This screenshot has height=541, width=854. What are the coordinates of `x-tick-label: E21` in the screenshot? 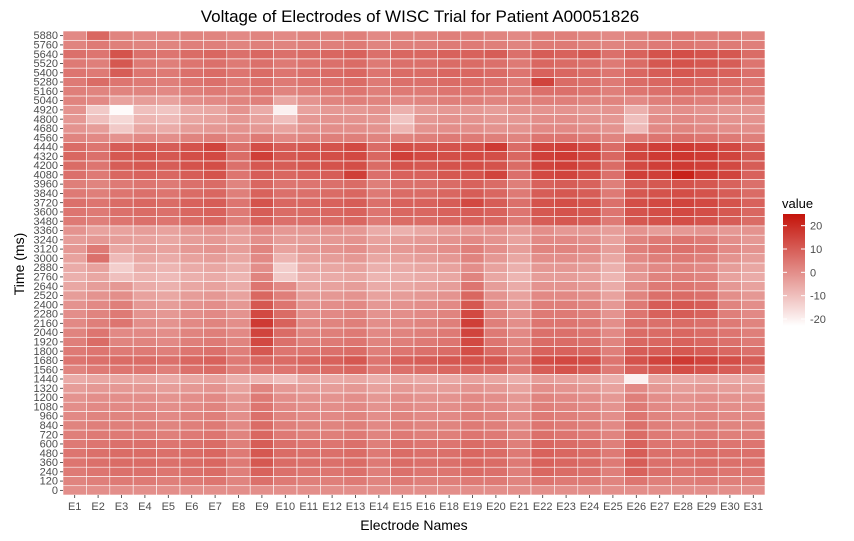 It's located at (520, 507).